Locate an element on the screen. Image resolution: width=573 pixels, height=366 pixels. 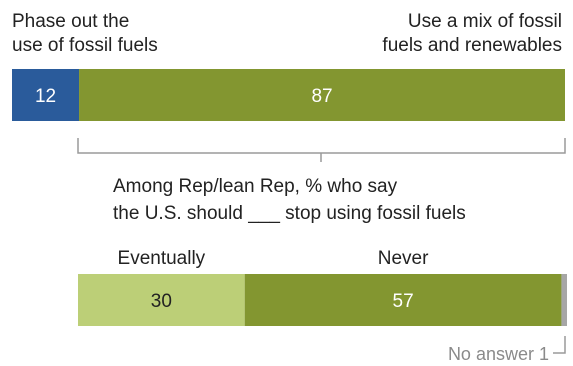
label-never: Never is located at coordinates (403, 258).